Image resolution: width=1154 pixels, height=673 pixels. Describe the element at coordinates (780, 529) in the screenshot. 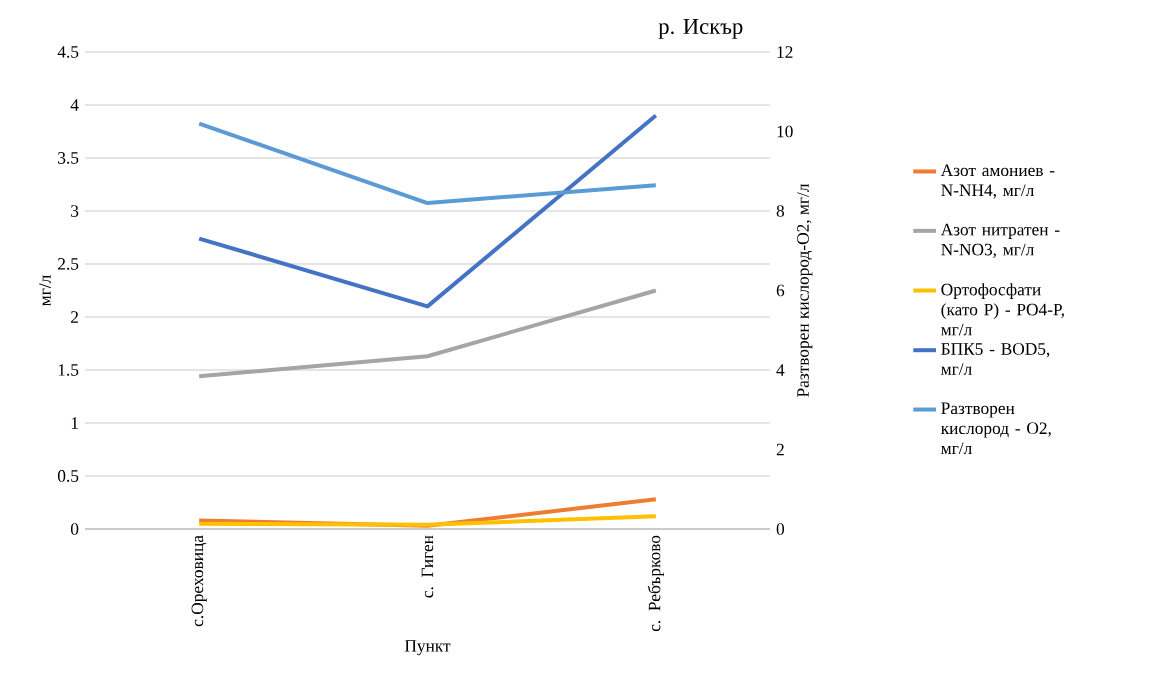

I see `y2-tick-label: 0` at that location.